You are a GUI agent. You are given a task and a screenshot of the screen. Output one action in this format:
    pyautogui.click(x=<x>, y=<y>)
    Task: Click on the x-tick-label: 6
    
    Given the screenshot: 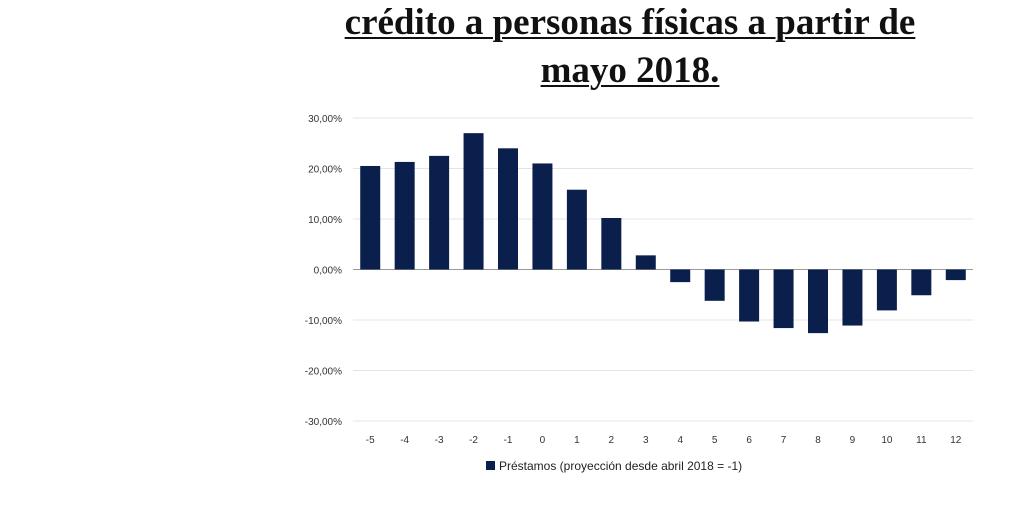 What is the action you would take?
    pyautogui.click(x=749, y=440)
    